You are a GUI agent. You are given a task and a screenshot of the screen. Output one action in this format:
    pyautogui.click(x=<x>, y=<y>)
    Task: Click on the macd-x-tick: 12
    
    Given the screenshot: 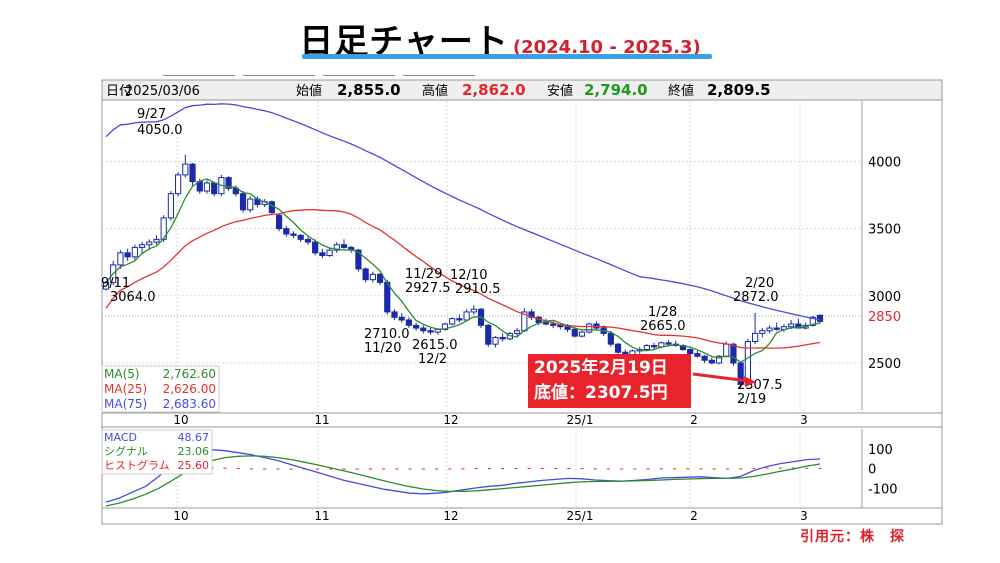 What is the action you would take?
    pyautogui.click(x=450, y=516)
    